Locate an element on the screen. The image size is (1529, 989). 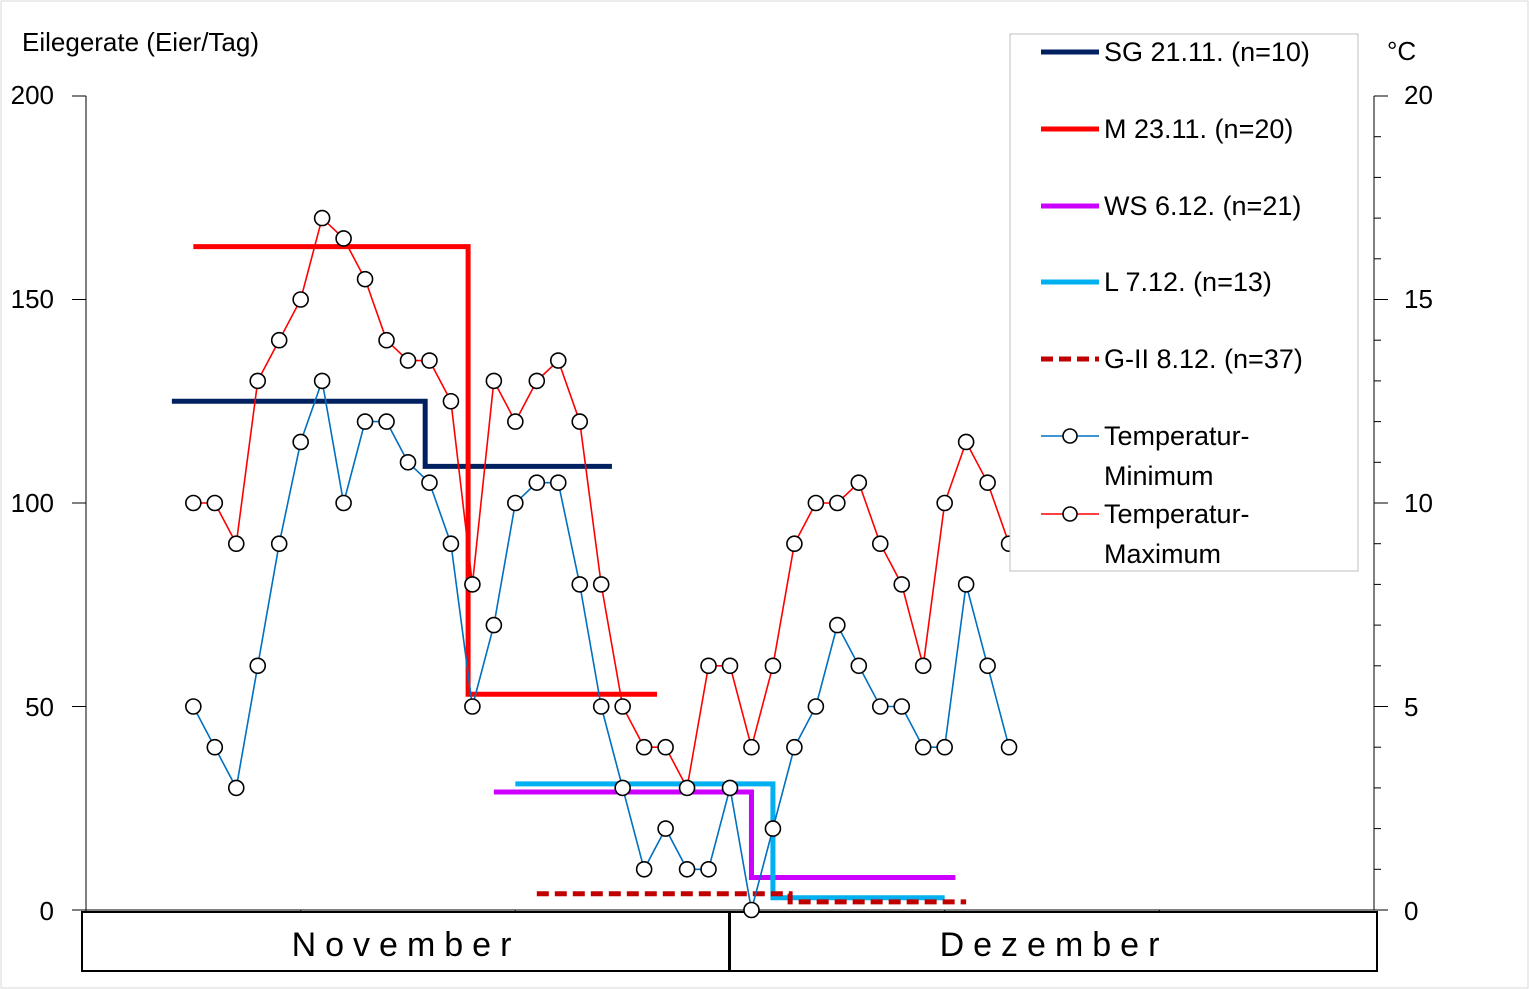
legend-label: G-II 8.12. (n=37) is located at coordinates (1203, 359).